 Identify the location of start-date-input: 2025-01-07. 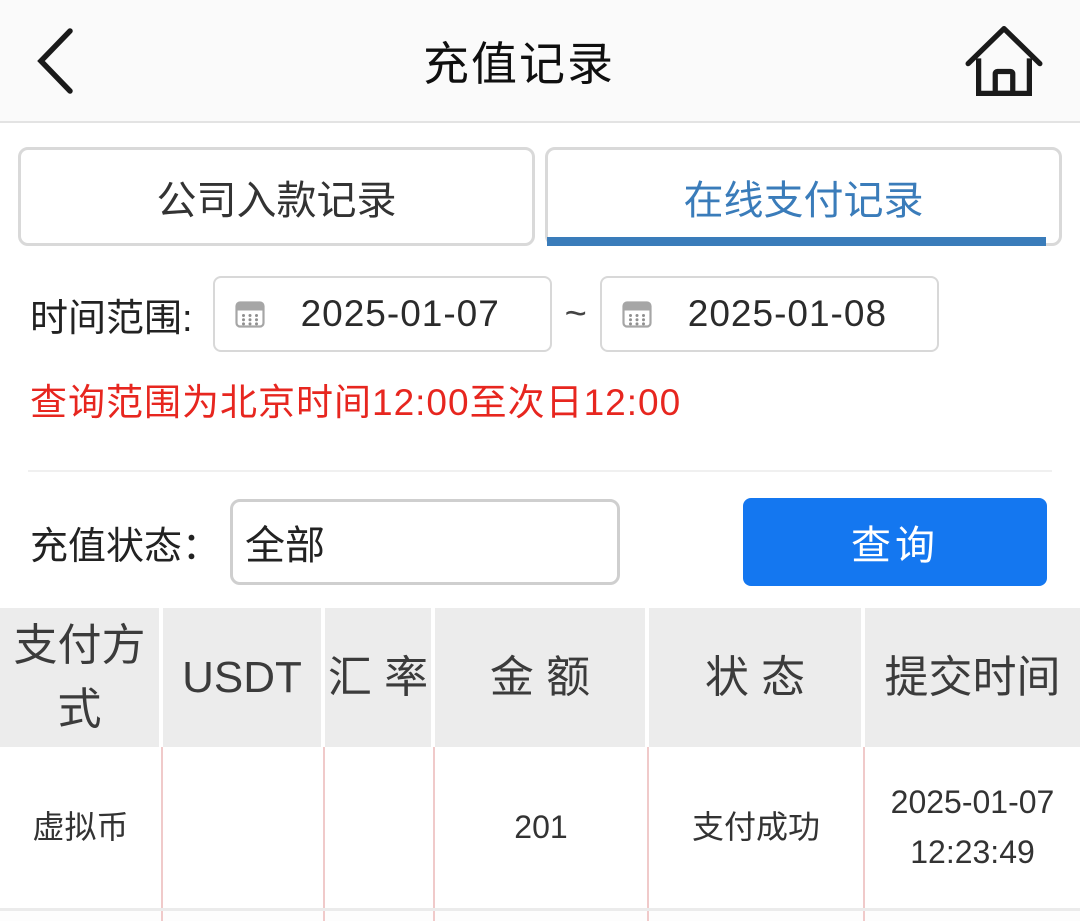
(382, 314).